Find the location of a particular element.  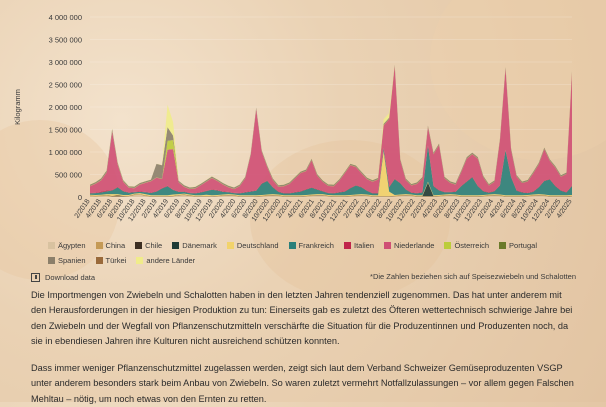

legend-item: Frankreich is located at coordinates (311, 245).